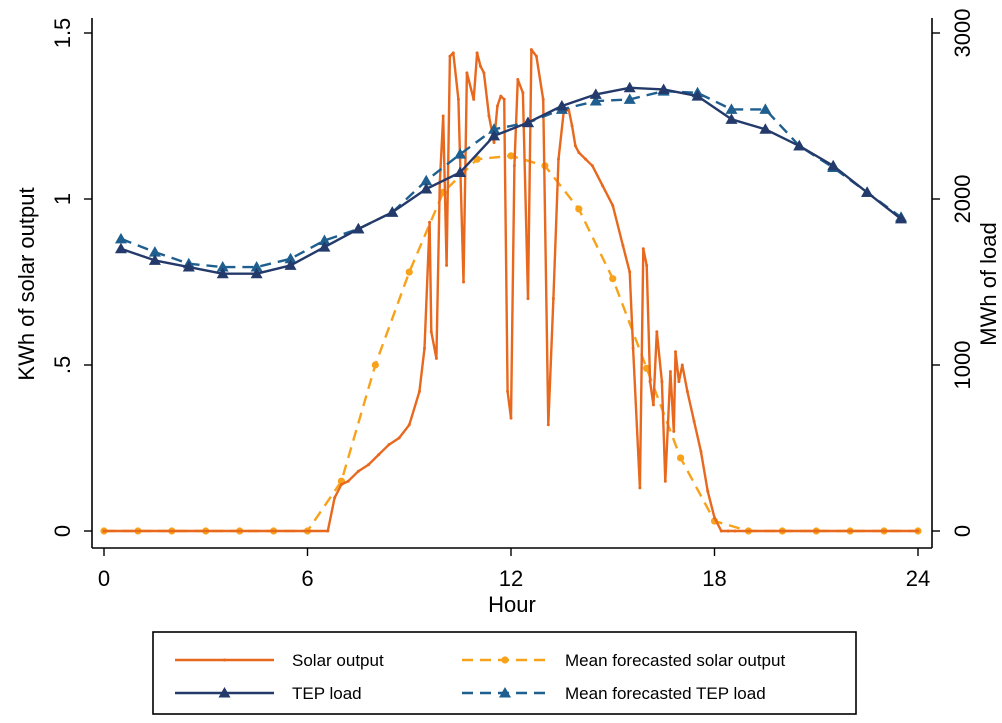 Image resolution: width=1002 pixels, height=723 pixels. Describe the element at coordinates (62, 365) in the screenshot. I see `y-left-tick-label: .5` at that location.